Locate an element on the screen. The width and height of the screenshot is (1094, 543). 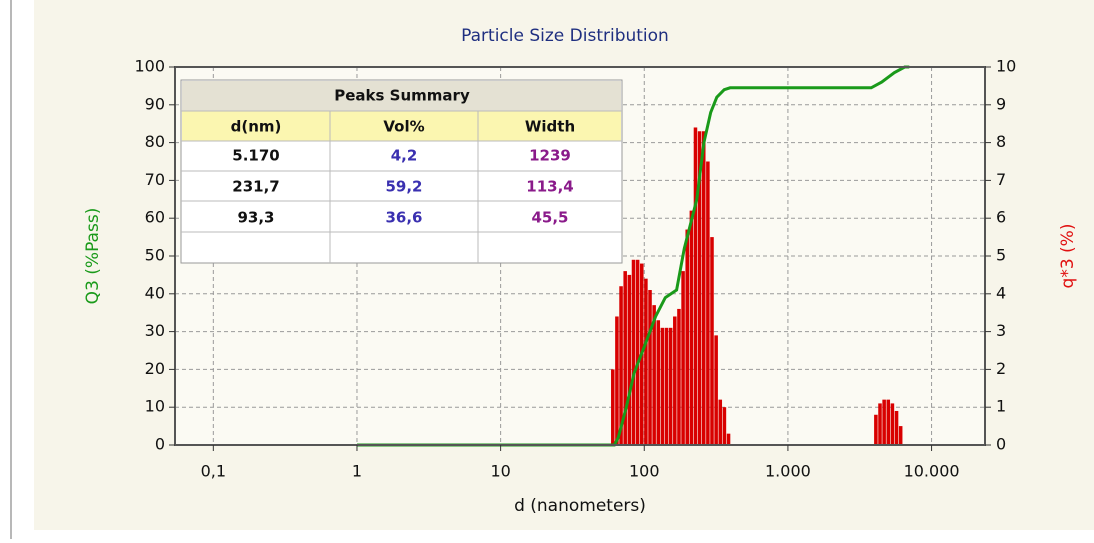
table-cell: 113,4 is located at coordinates (549, 187).